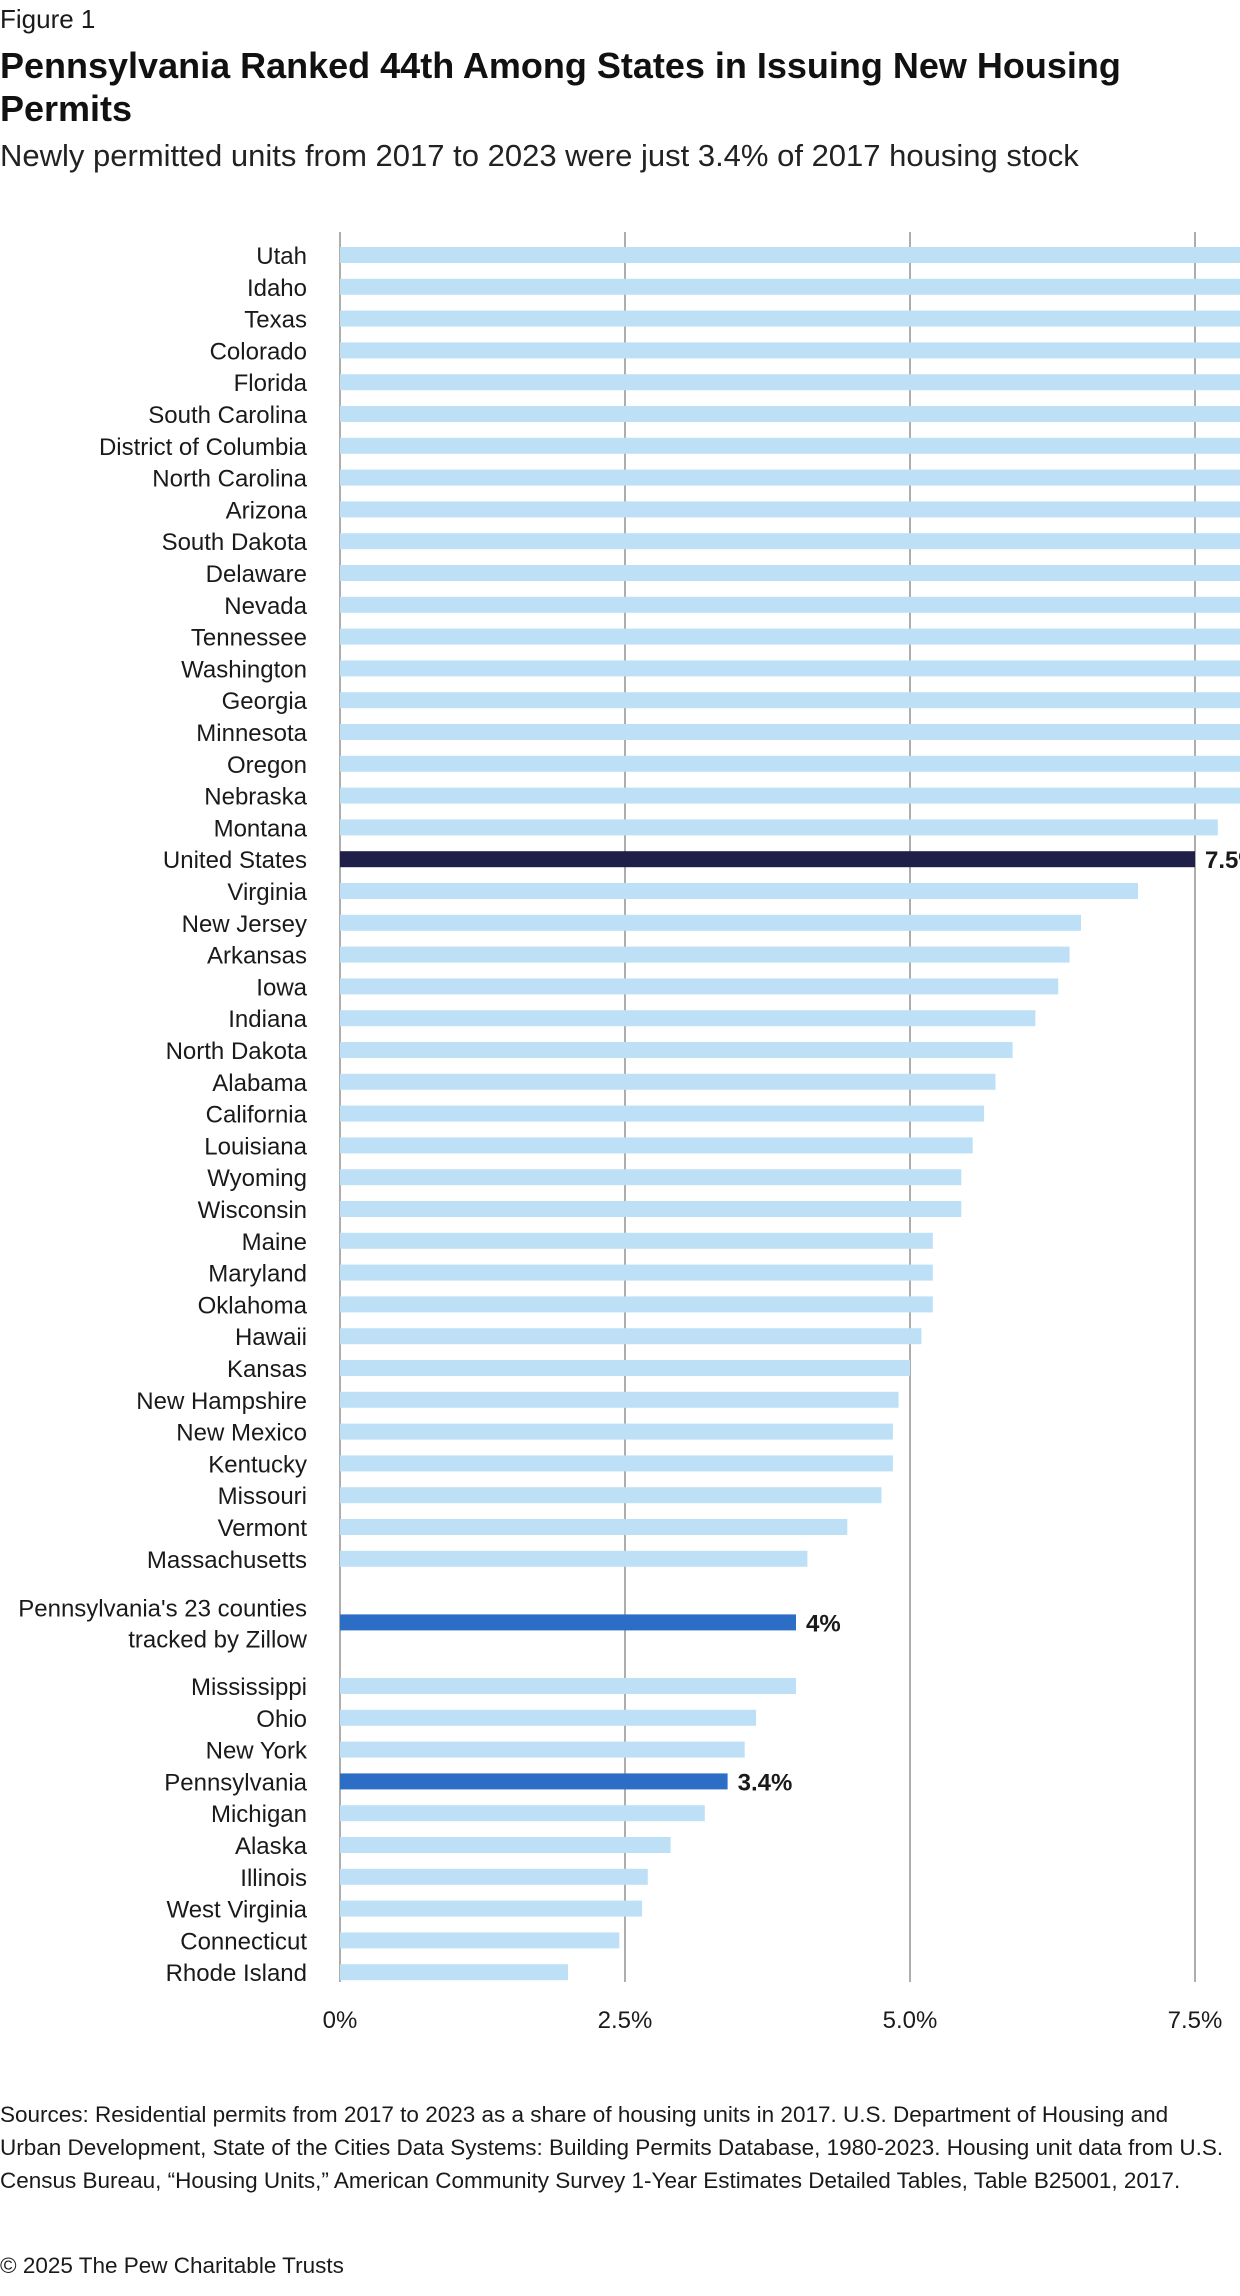 This screenshot has height=2296, width=1240. I want to click on category-label: Alaska, so click(271, 1846).